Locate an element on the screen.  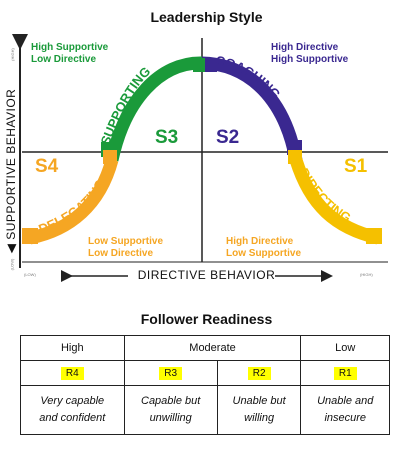
style-code-s4: S4 is located at coordinates (47, 166).